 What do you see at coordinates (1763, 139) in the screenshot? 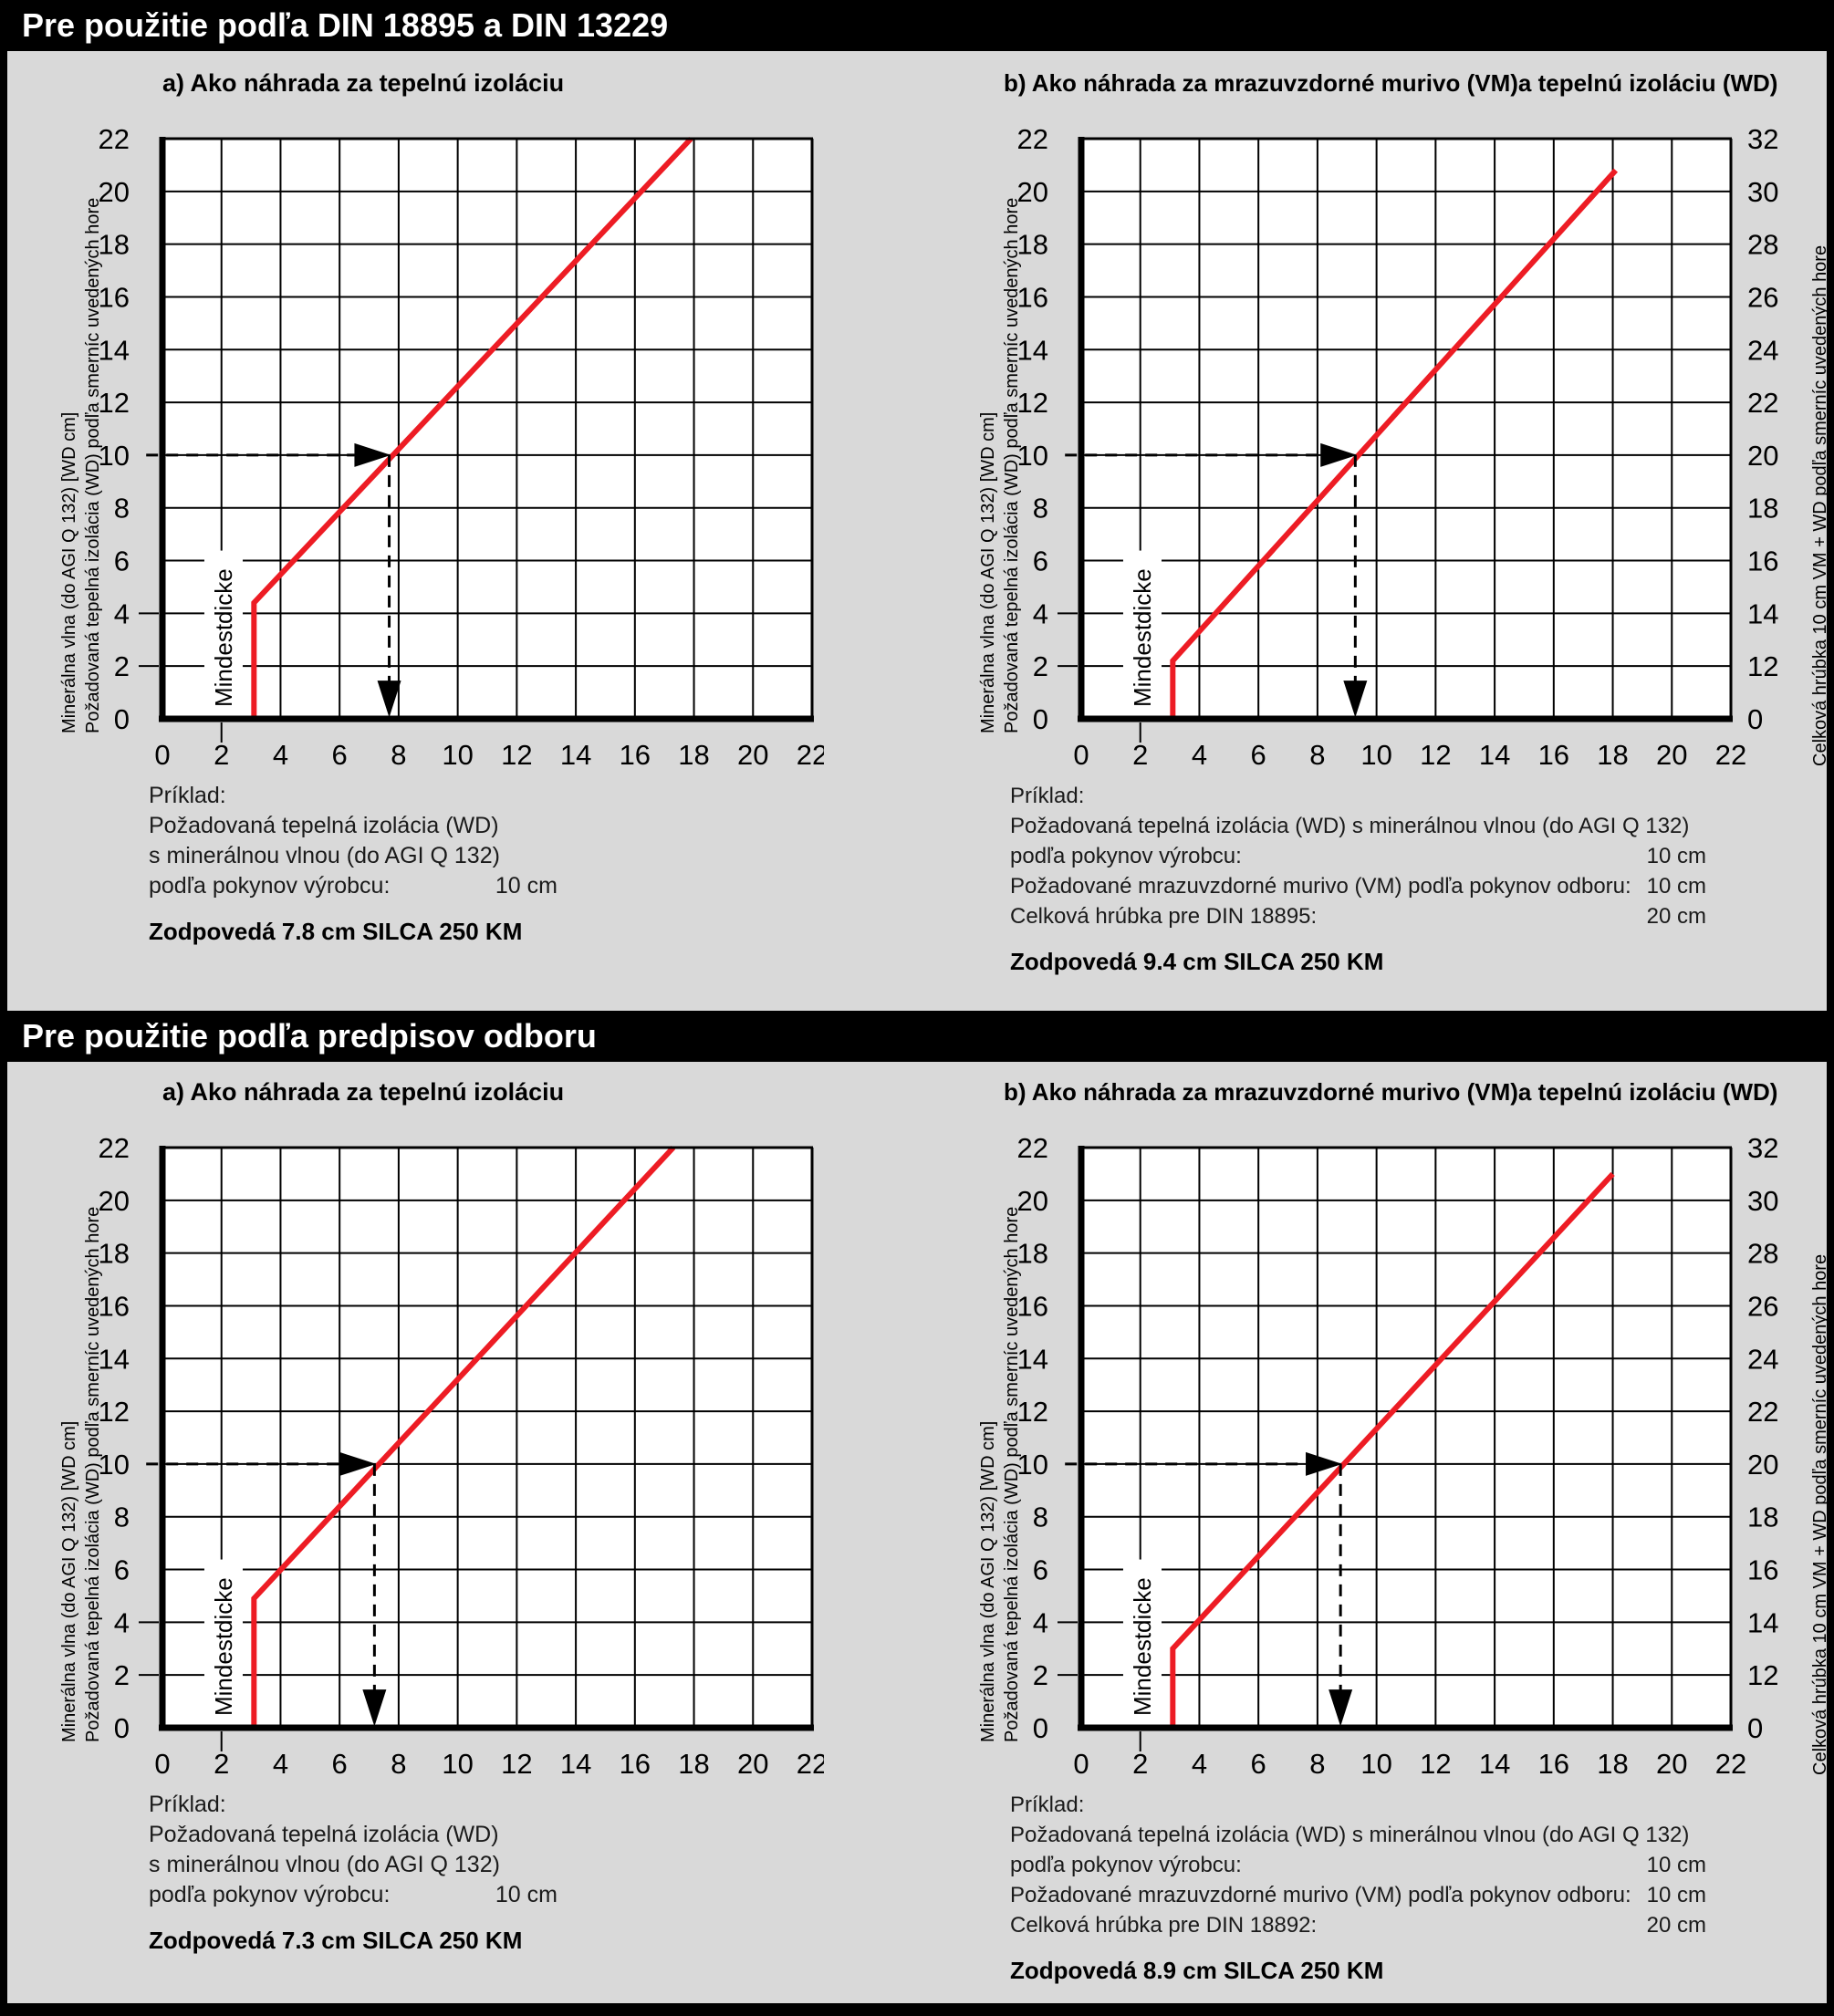
I see `svg-text: 32` at bounding box center [1763, 139].